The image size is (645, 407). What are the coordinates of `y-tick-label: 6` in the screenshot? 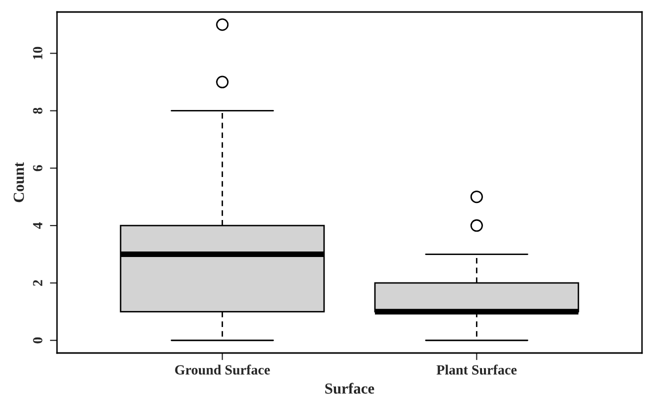 It's located at (37, 168).